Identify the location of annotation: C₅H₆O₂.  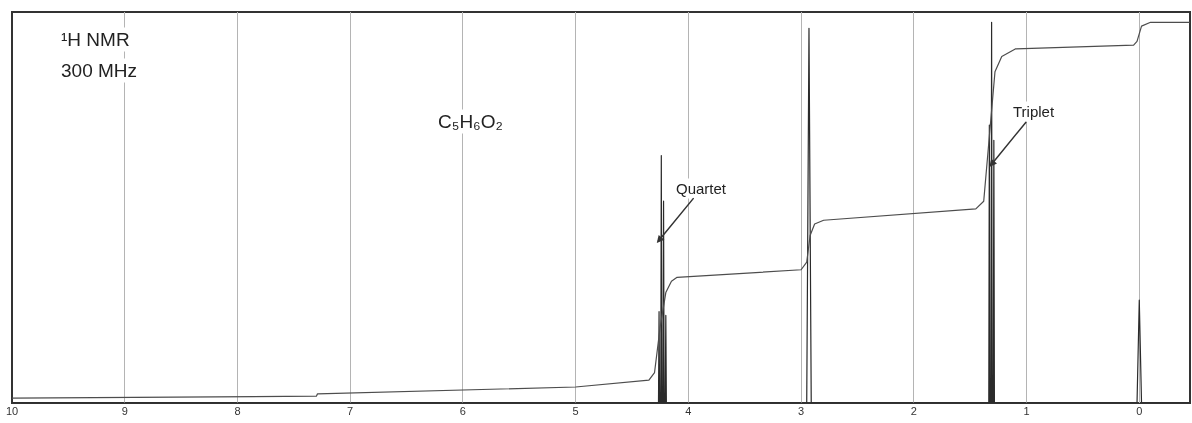
(470, 121).